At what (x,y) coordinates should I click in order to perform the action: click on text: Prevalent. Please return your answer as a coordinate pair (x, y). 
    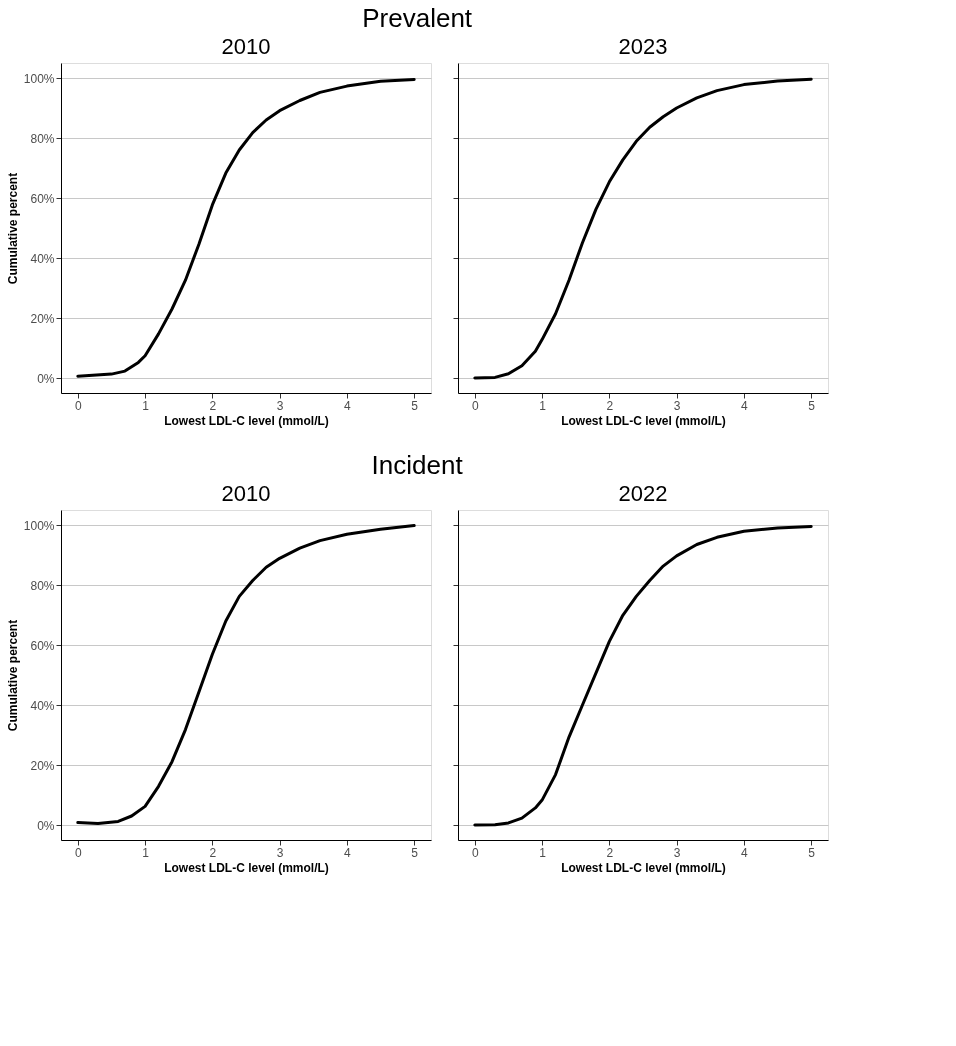
    Looking at the image, I should click on (417, 17).